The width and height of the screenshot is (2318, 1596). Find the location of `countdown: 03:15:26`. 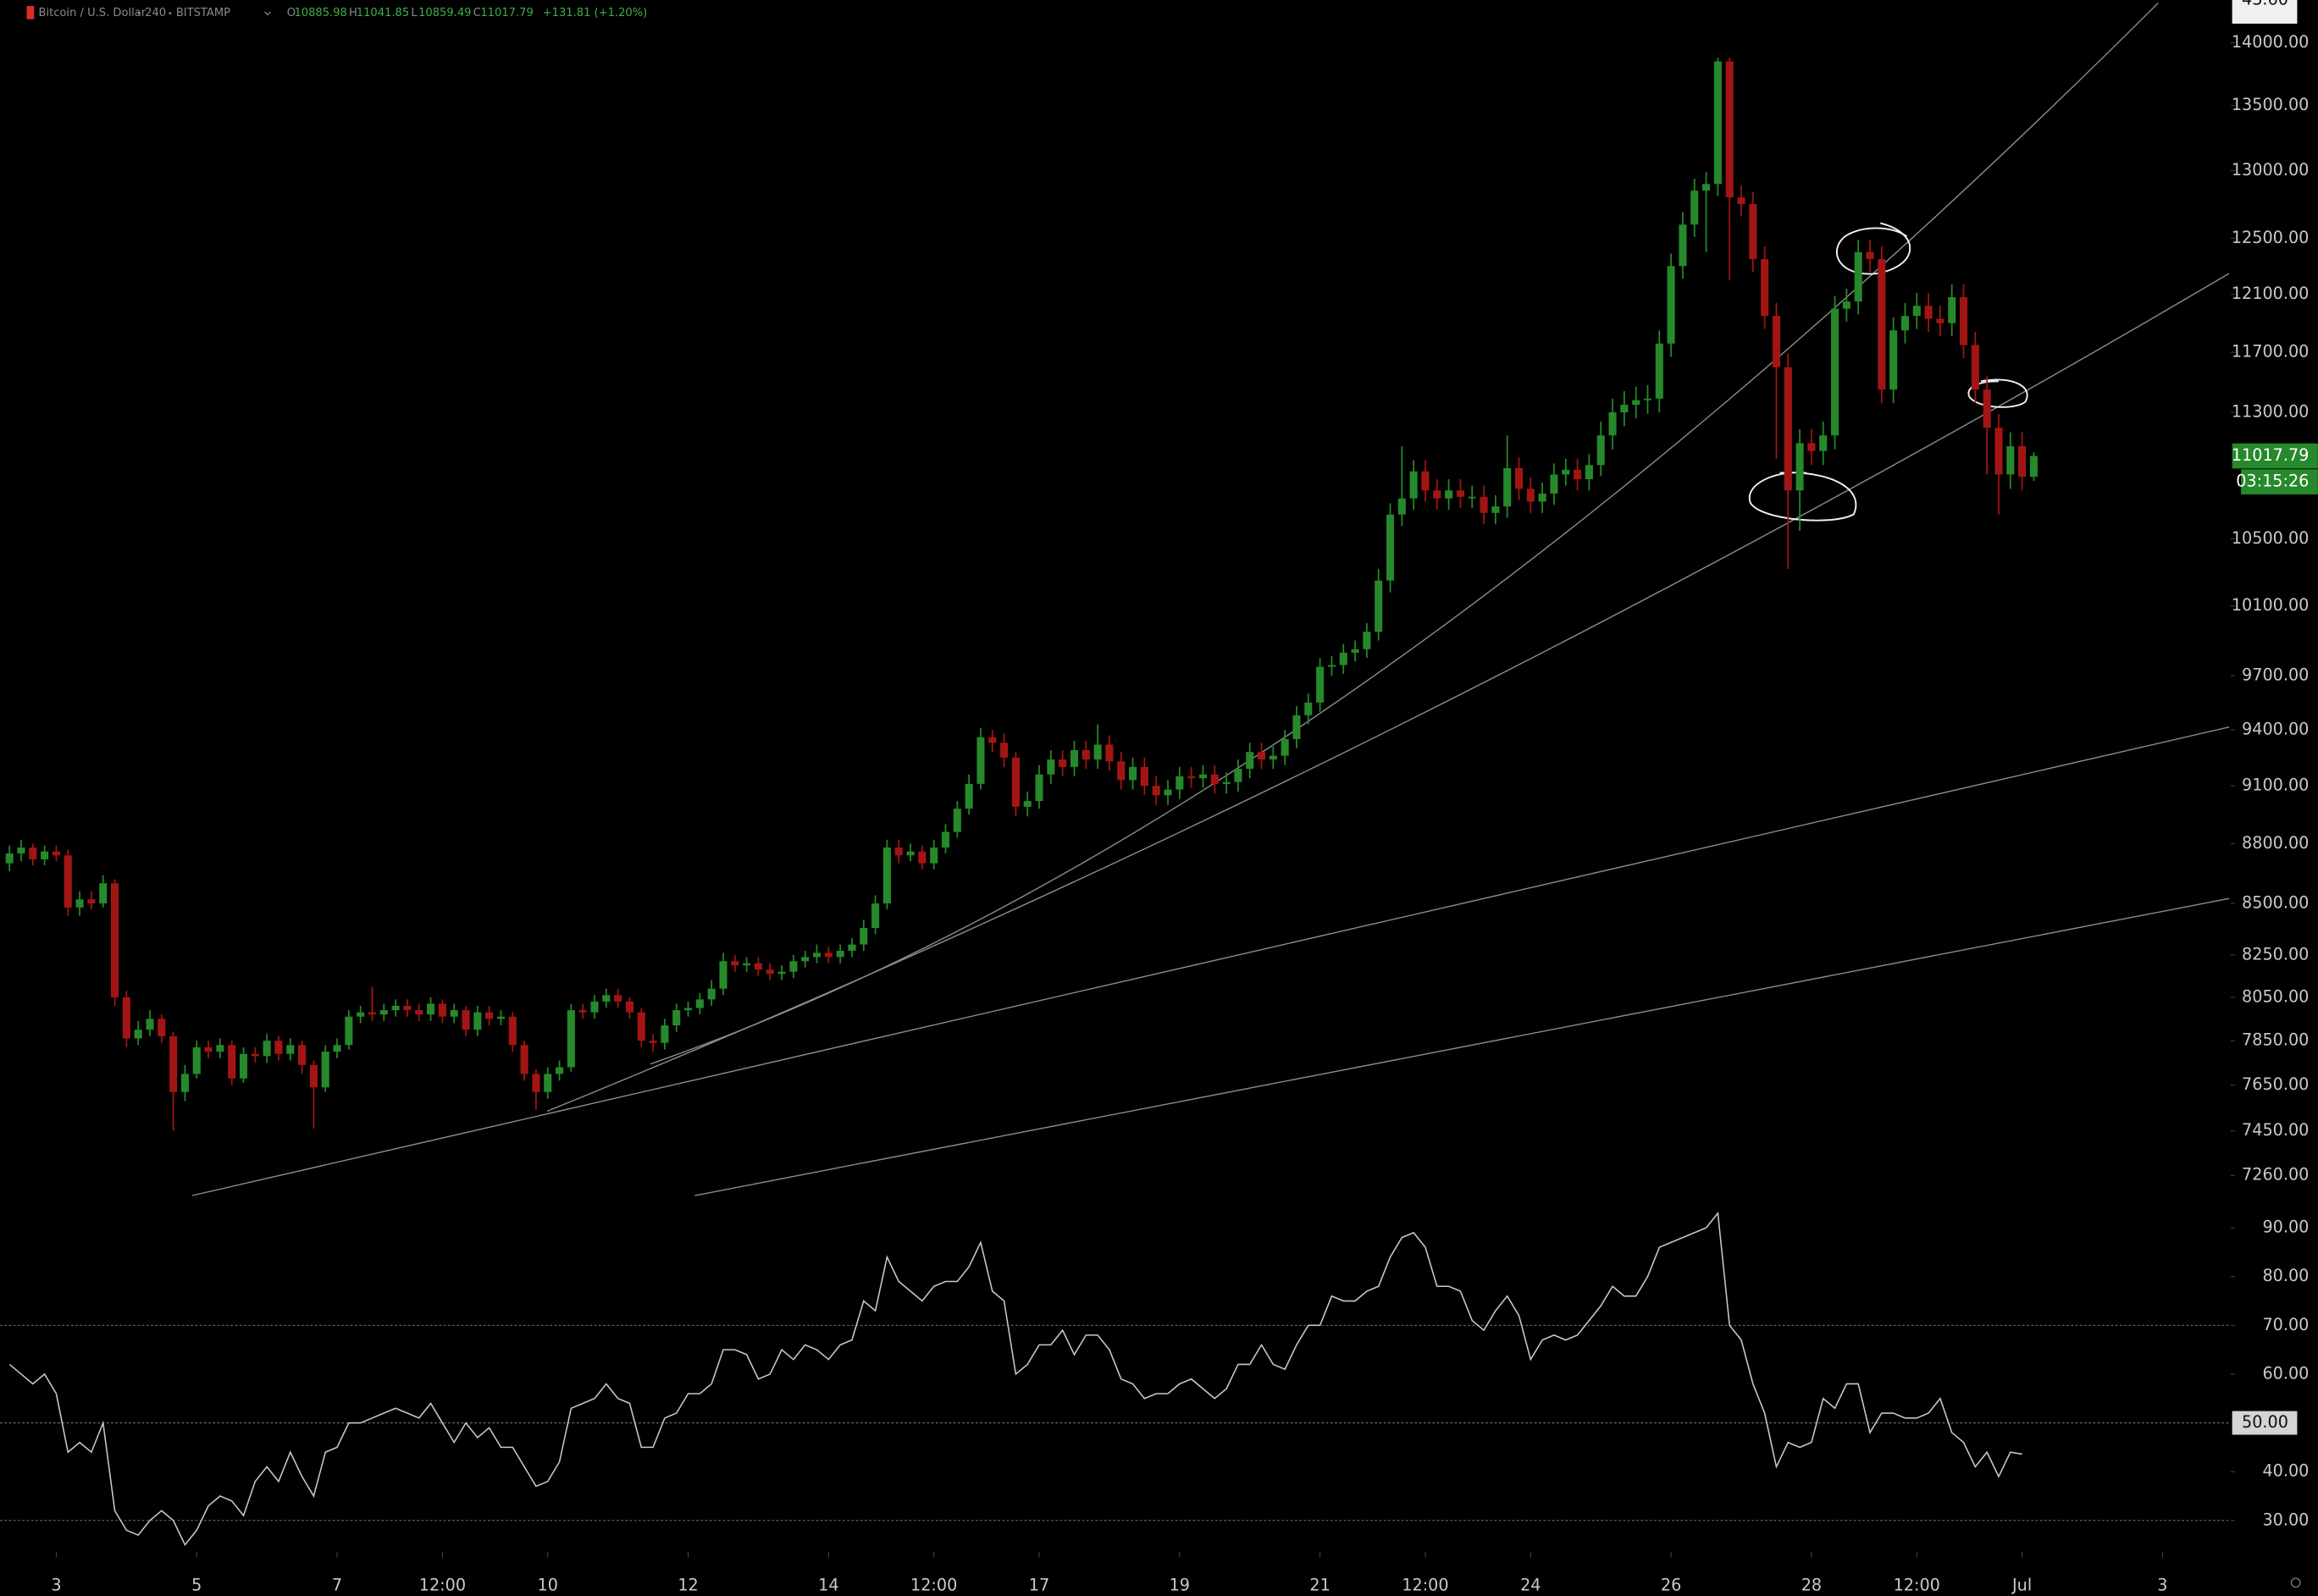

countdown: 03:15:26 is located at coordinates (2272, 481).